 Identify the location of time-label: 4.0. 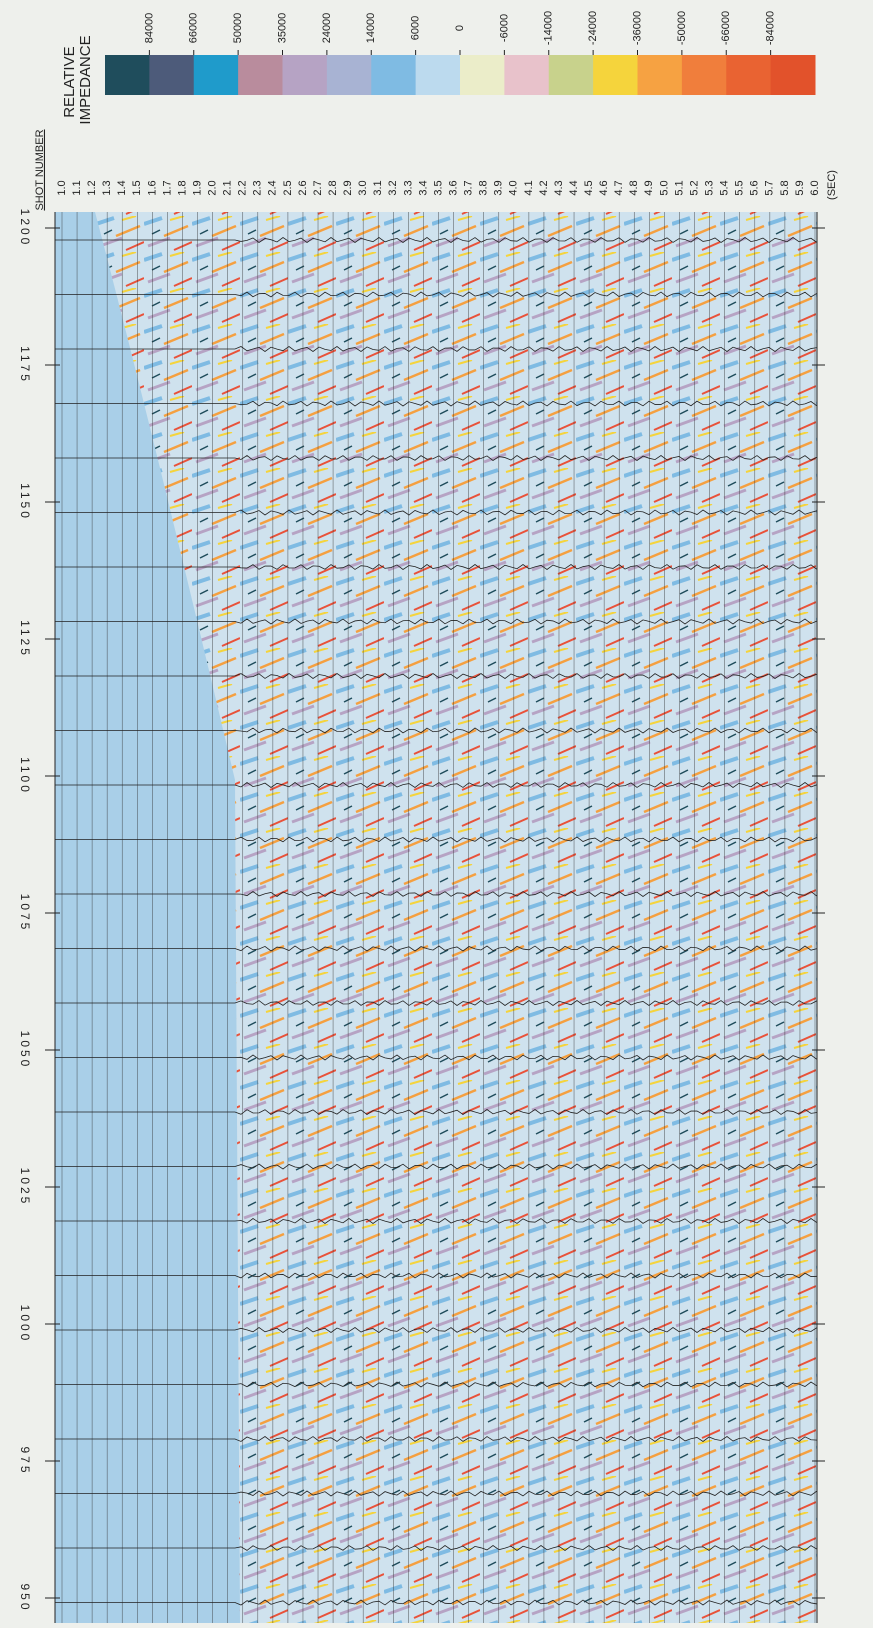
(514, 187).